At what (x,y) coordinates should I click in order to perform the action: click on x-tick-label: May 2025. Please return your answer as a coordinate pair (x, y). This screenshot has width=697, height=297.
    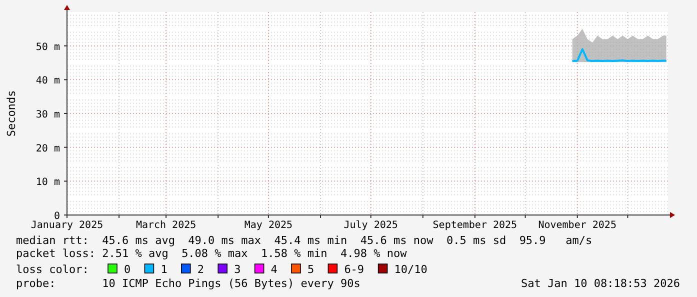
    Looking at the image, I should click on (268, 225).